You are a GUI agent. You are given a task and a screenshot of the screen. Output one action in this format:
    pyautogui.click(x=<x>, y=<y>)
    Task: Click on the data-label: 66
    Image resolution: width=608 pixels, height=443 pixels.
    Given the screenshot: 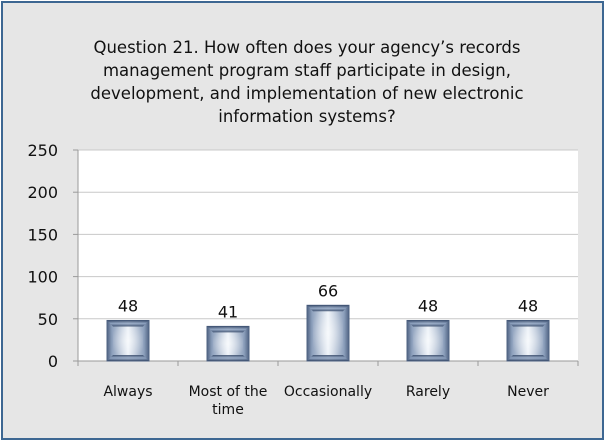 What is the action you would take?
    pyautogui.click(x=328, y=290)
    